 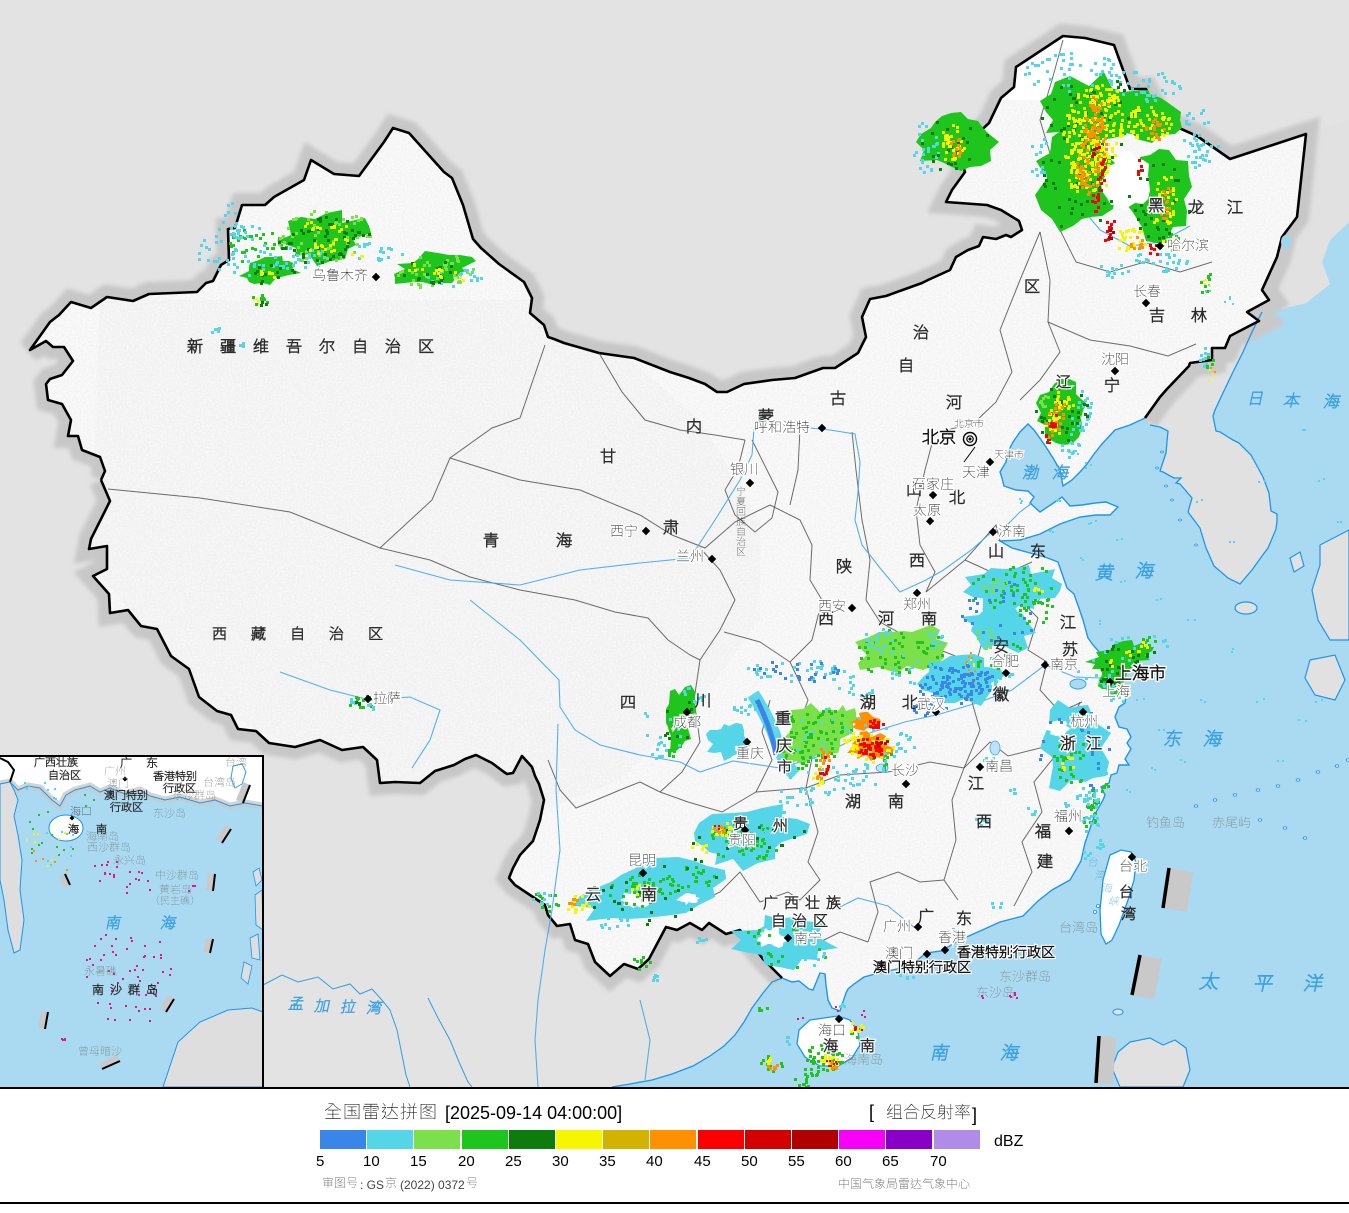 I want to click on svg-text: 5, so click(x=320, y=1161).